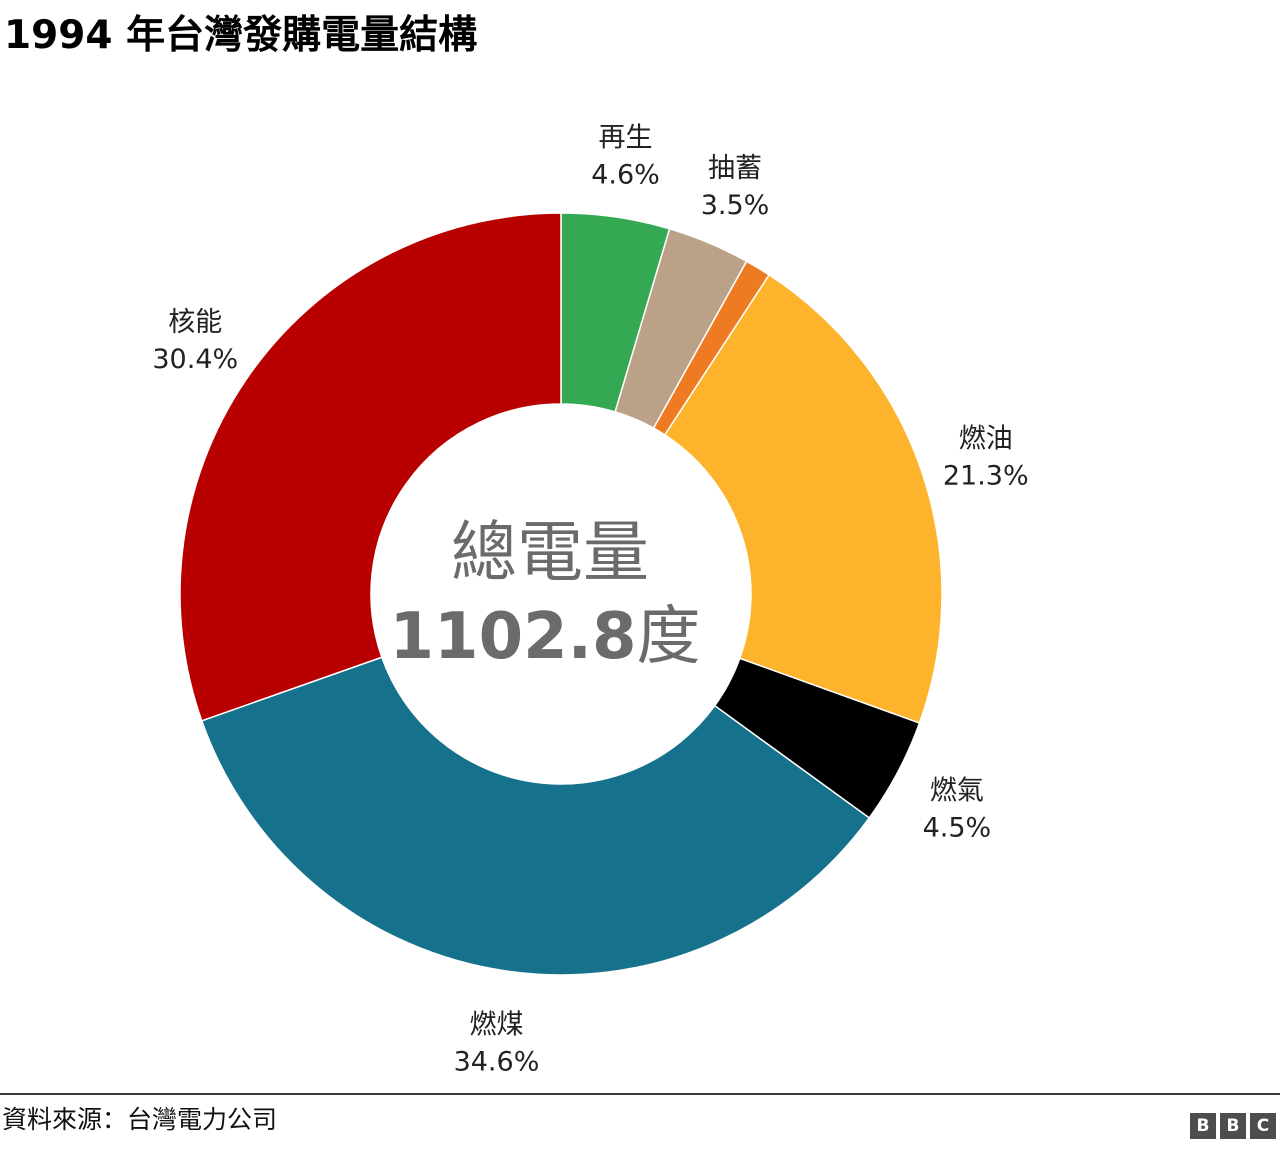 Image resolution: width=1280 pixels, height=1152 pixels. What do you see at coordinates (986, 476) in the screenshot?
I see `slice-value-label: 21.3%` at bounding box center [986, 476].